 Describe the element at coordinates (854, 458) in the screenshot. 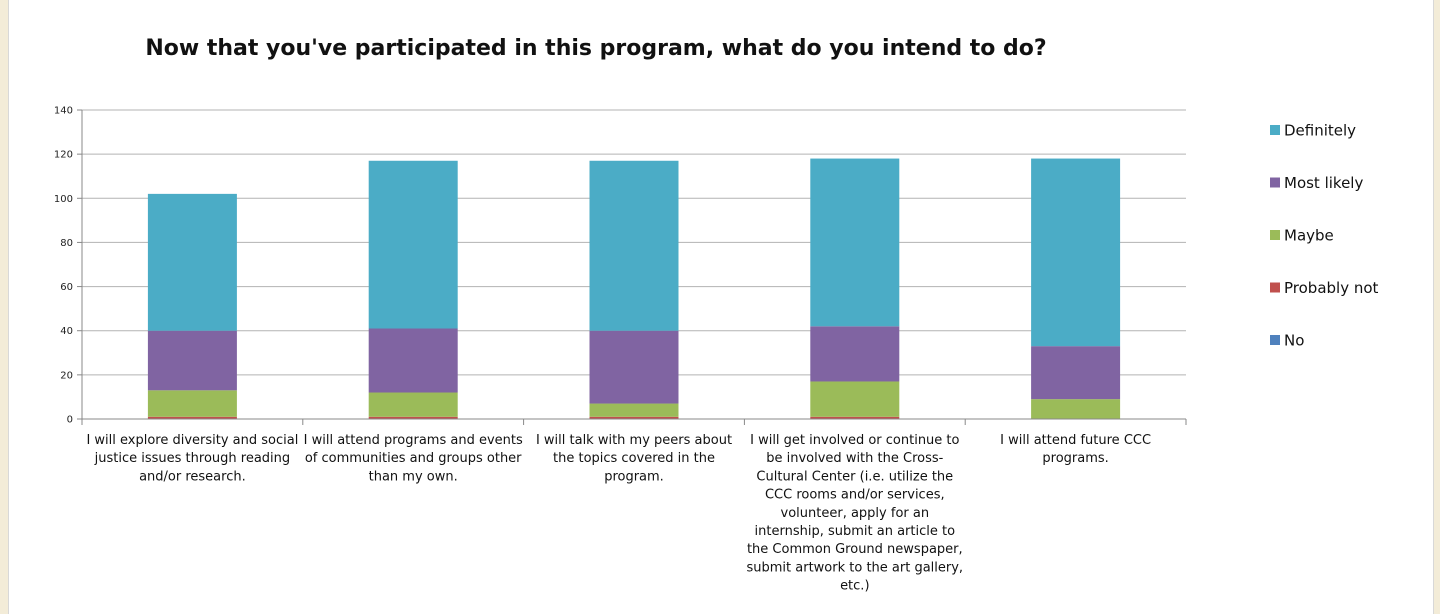

I see `category-label-line: be involved with the Cross-` at that location.